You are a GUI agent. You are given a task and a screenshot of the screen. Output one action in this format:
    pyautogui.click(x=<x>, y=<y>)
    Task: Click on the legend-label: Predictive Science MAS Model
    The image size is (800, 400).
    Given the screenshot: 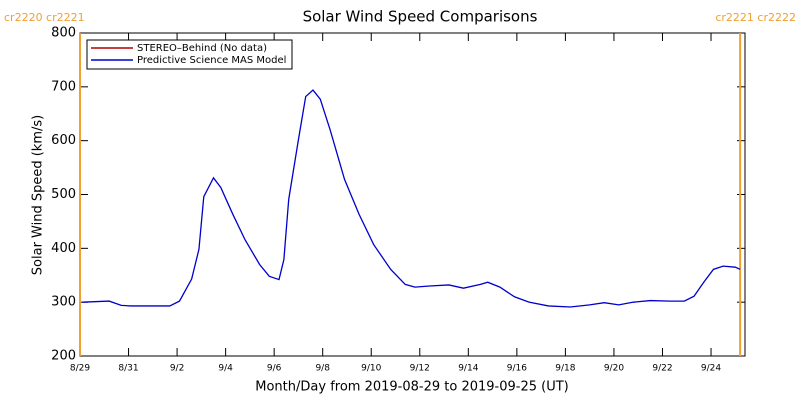 What is the action you would take?
    pyautogui.click(x=211, y=60)
    